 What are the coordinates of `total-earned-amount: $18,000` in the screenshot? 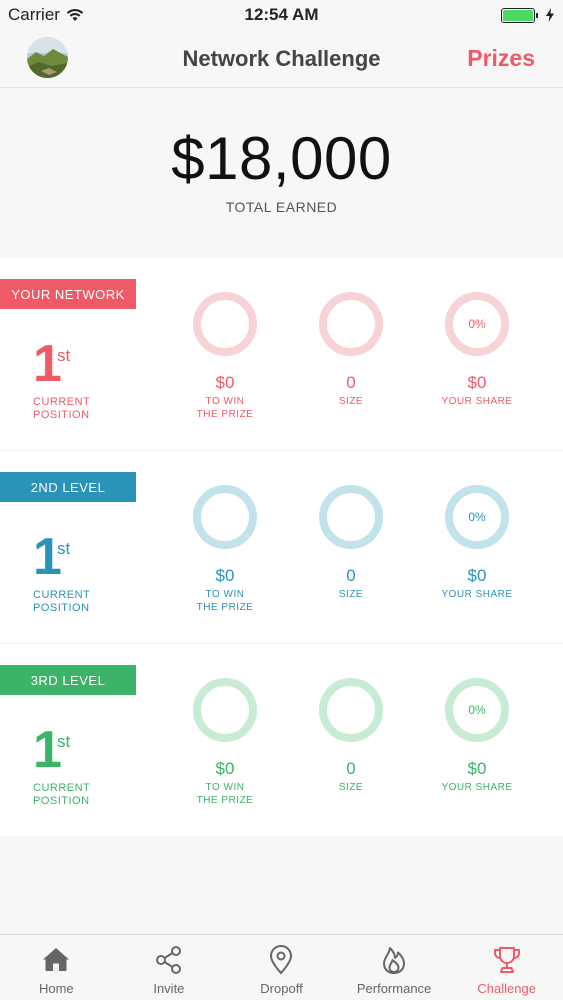 It's located at (281, 158).